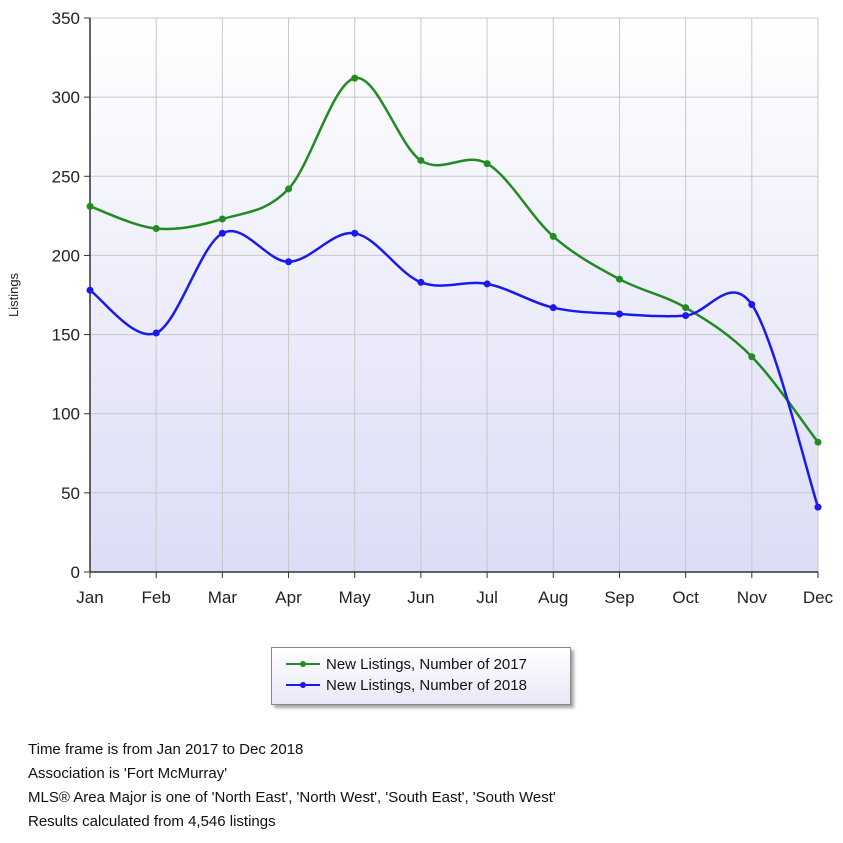  What do you see at coordinates (90, 206) in the screenshot?
I see `point-2017-jan` at bounding box center [90, 206].